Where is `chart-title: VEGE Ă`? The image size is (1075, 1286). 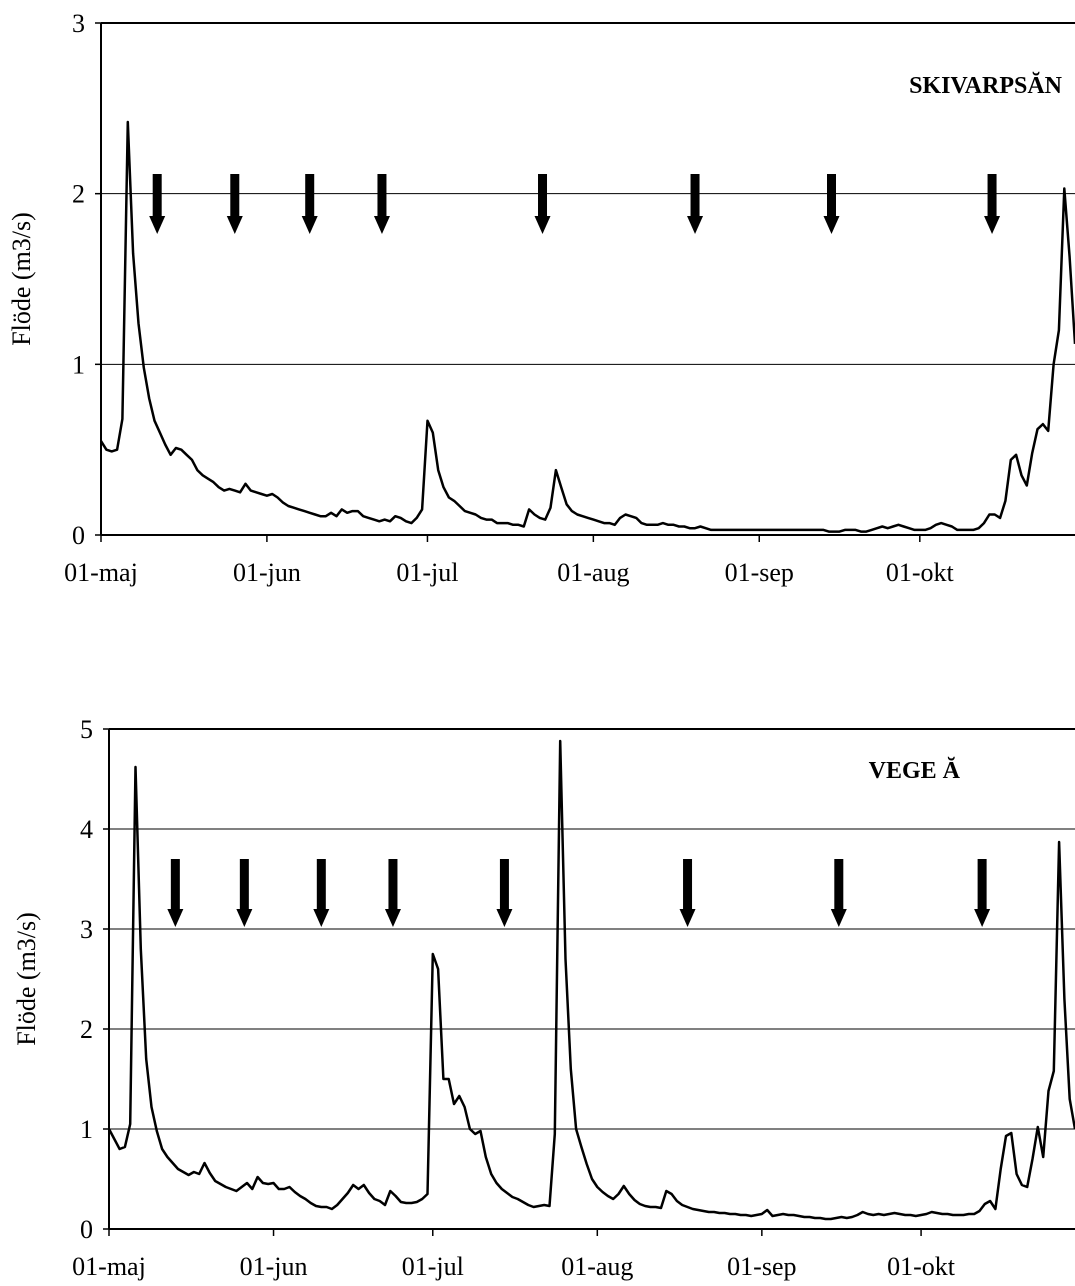 chart-title: VEGE Ă is located at coordinates (915, 770).